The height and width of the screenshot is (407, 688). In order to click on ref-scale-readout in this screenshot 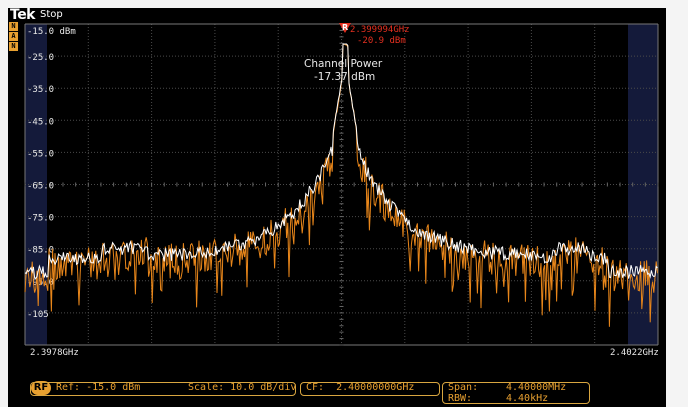, I will do `click(163, 389)`.